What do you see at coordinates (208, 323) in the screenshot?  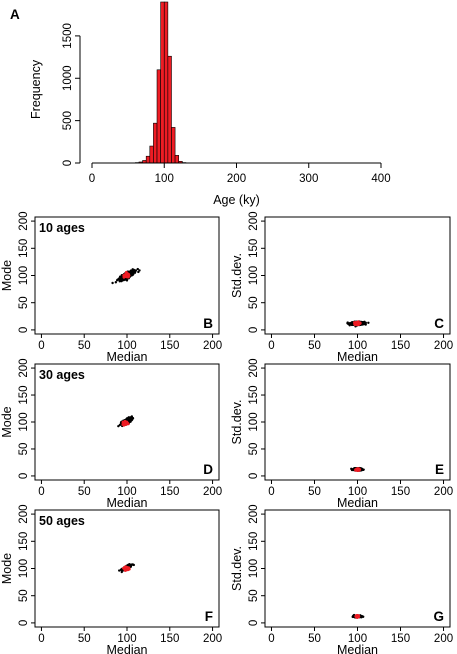 I see `panel-label: B` at bounding box center [208, 323].